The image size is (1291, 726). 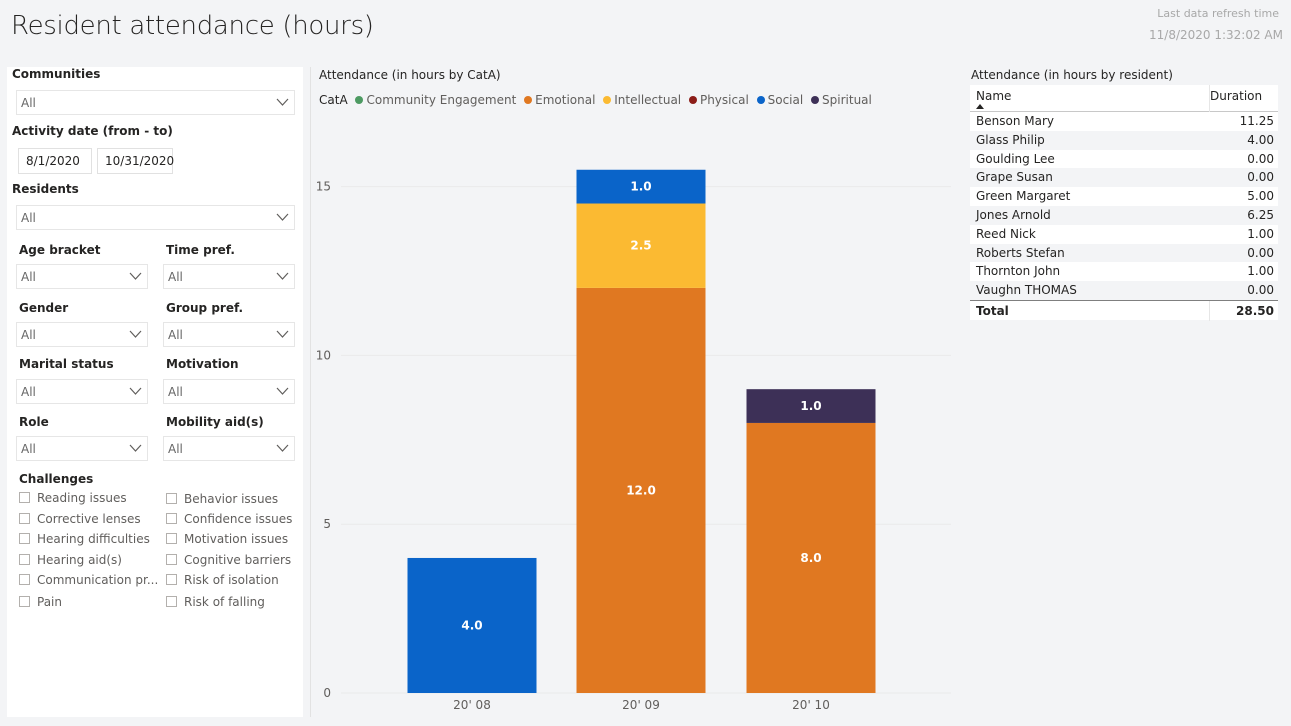 I want to click on table-row: Benson Mary 11.25, so click(x=1124, y=121).